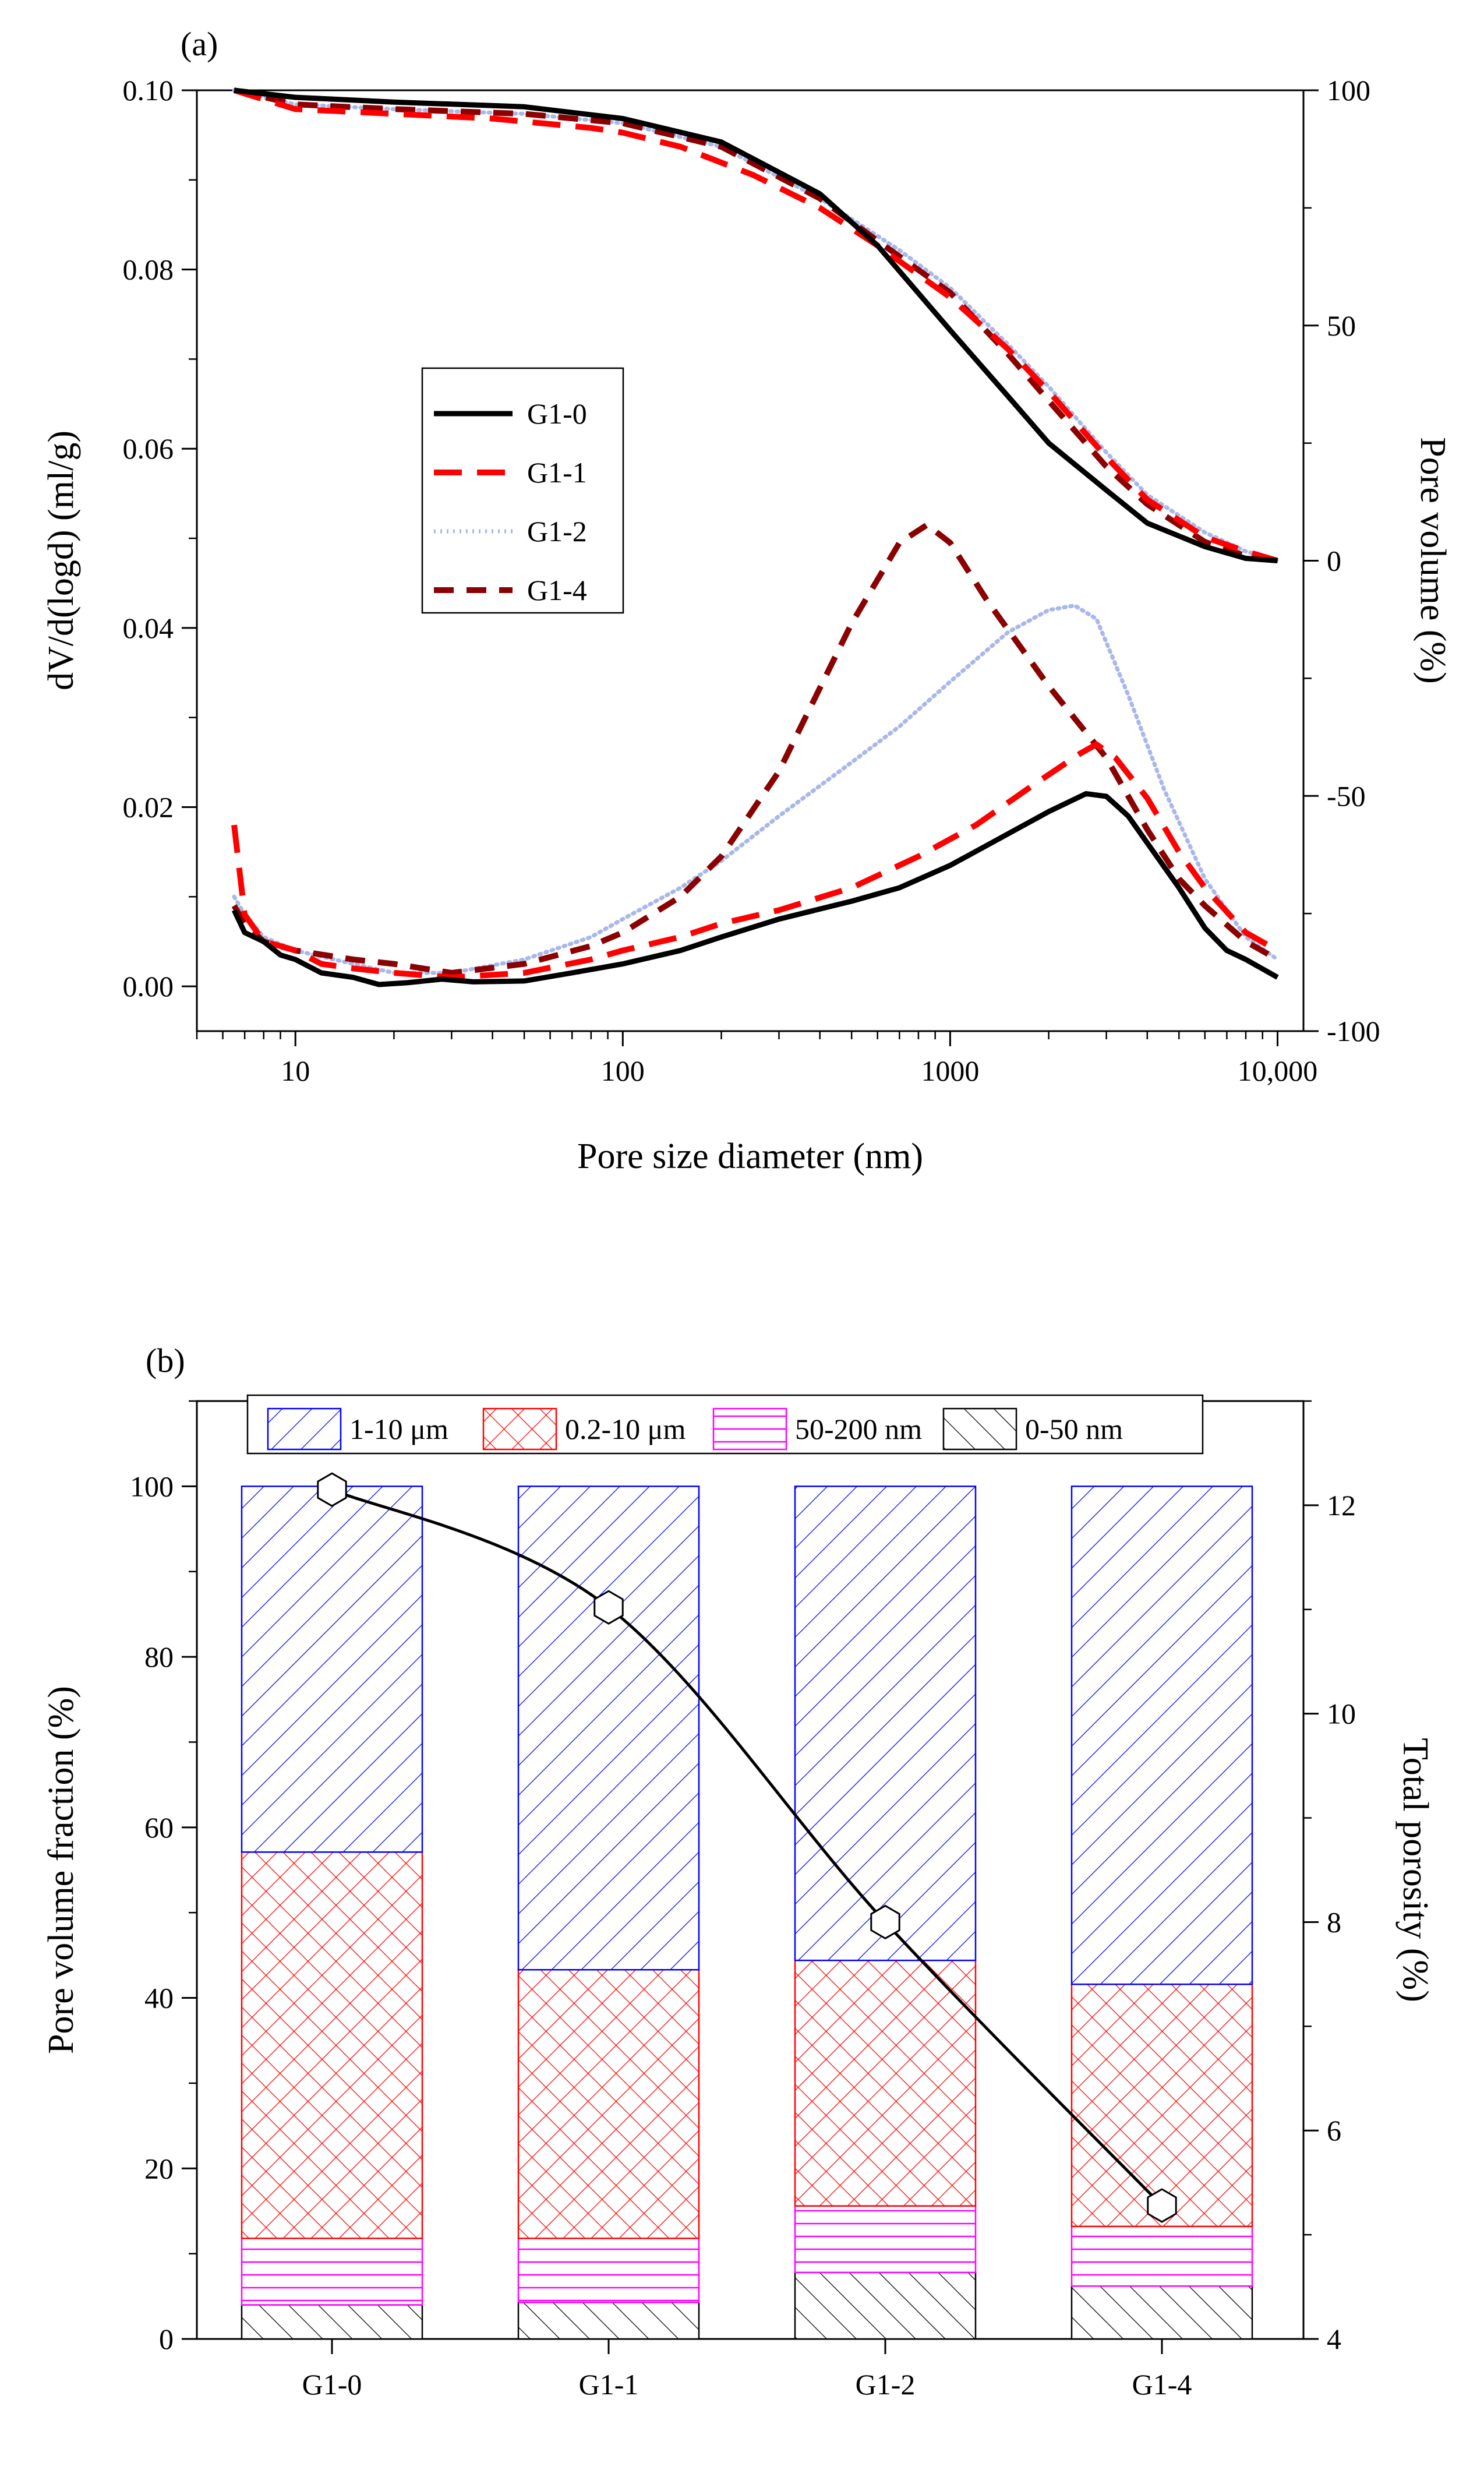 The height and width of the screenshot is (2491, 1484). What do you see at coordinates (149, 807) in the screenshot?
I see `y-tick-label: 0.02` at bounding box center [149, 807].